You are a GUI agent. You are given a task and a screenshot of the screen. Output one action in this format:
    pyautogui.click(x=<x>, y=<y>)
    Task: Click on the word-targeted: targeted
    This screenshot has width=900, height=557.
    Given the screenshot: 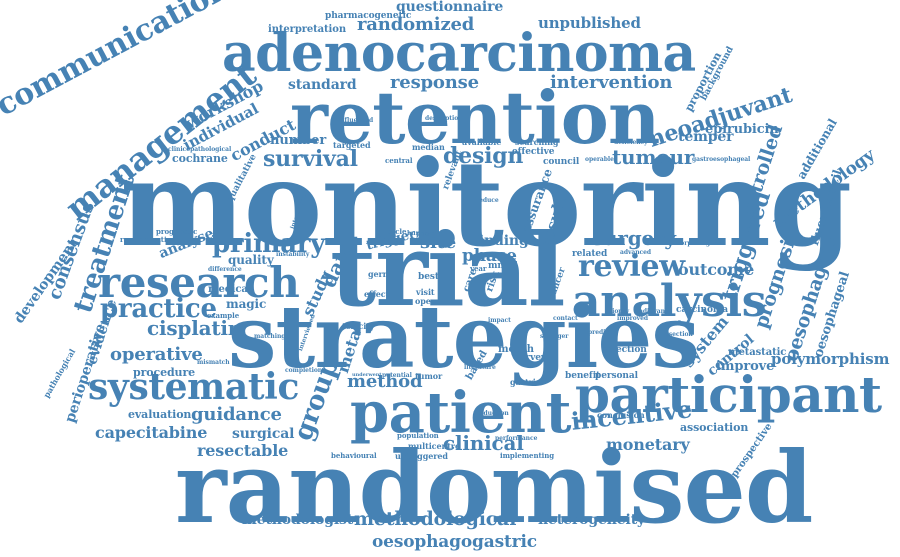 What is the action you would take?
    pyautogui.click(x=352, y=145)
    